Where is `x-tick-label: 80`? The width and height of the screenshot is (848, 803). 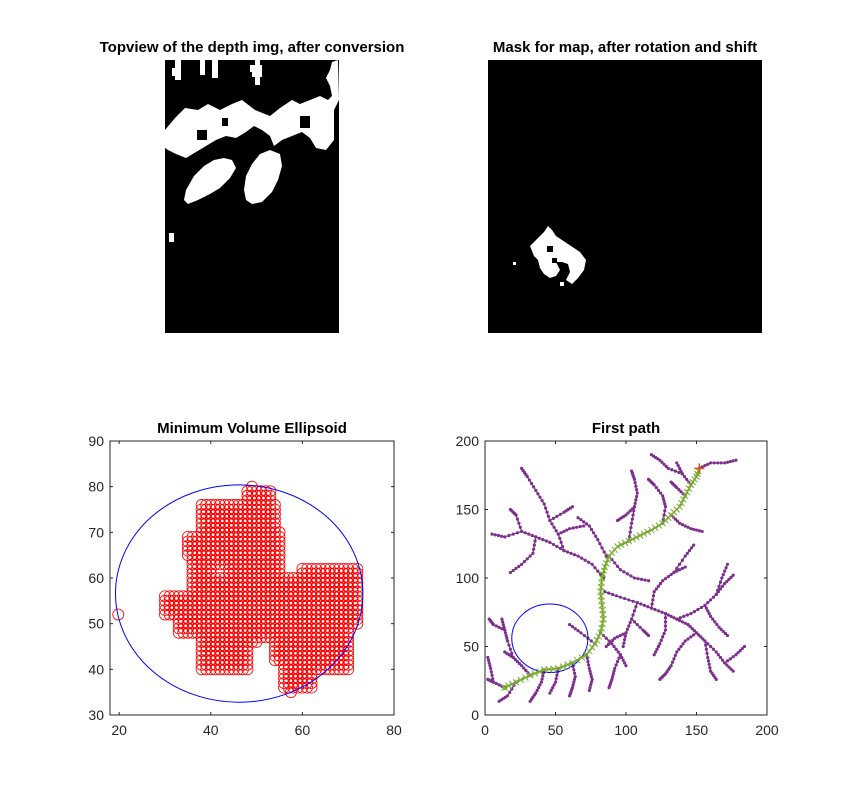
x-tick-label: 80 is located at coordinates (394, 730).